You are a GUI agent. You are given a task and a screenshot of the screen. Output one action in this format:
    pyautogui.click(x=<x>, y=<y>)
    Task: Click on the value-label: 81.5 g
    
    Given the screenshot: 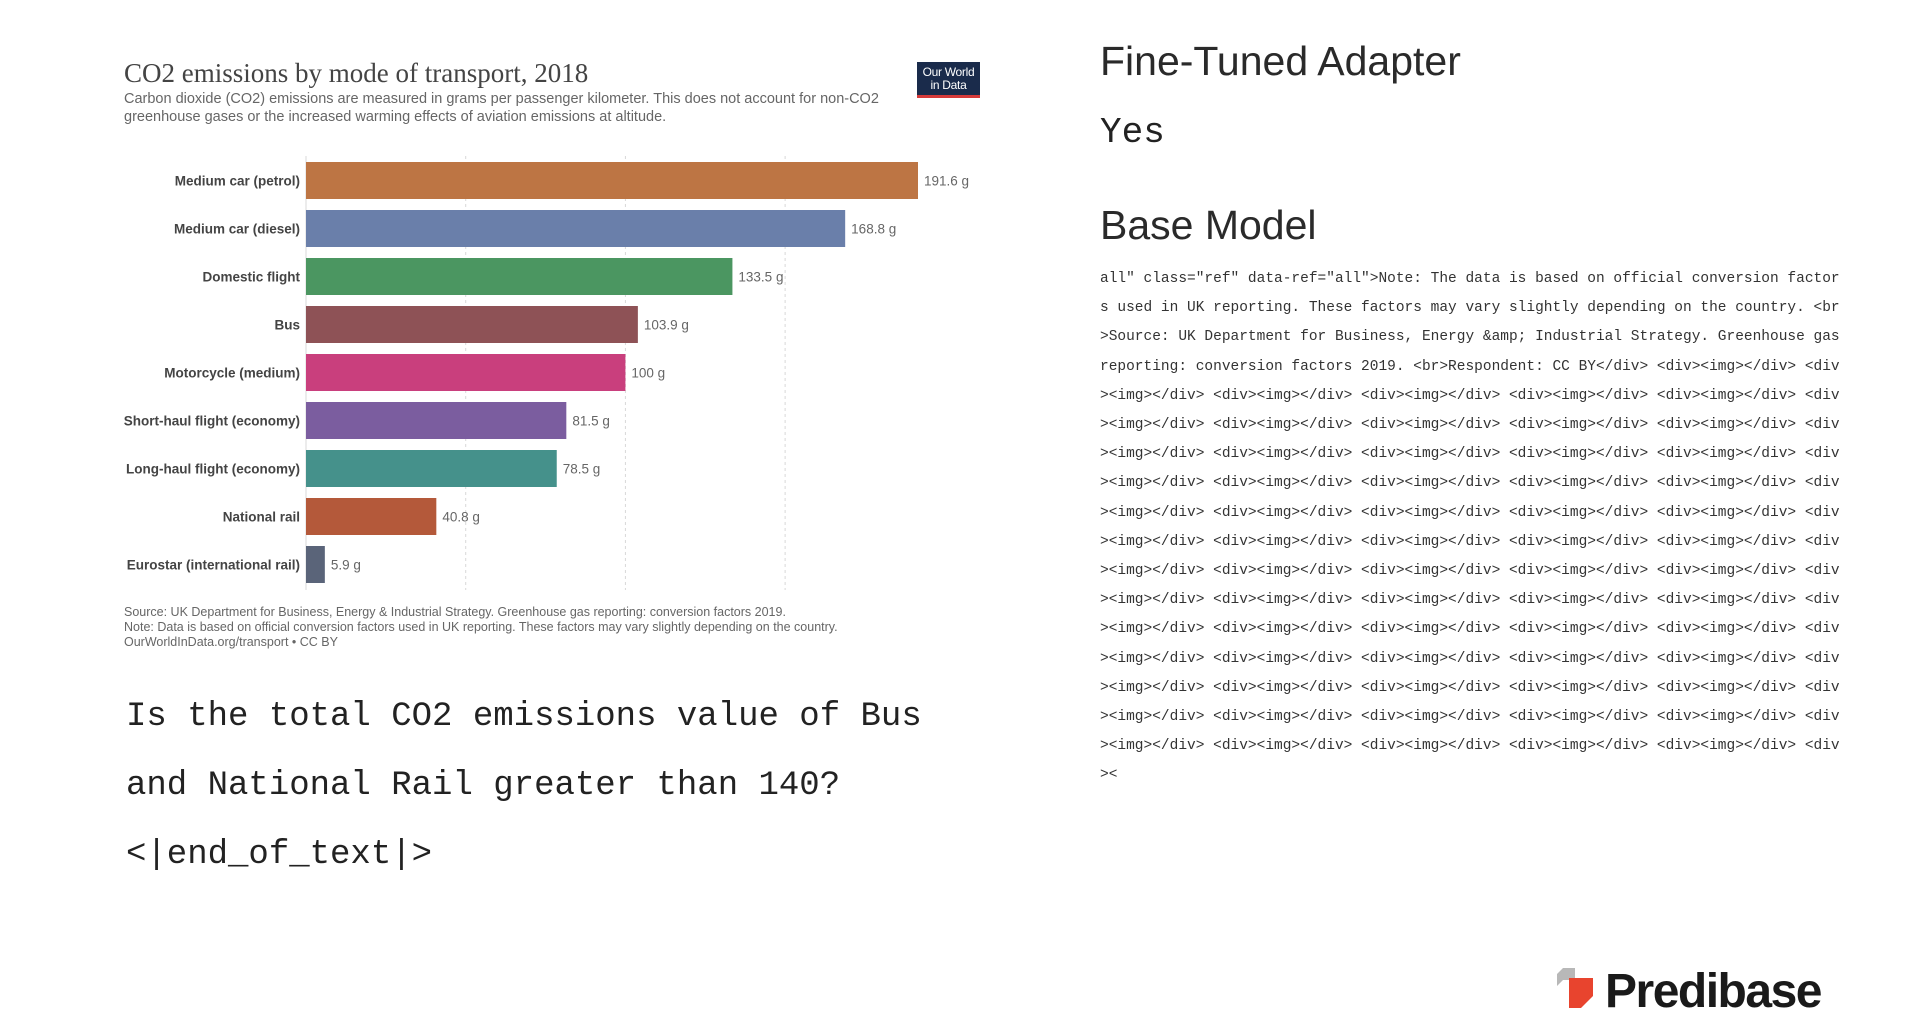 What is the action you would take?
    pyautogui.click(x=591, y=421)
    